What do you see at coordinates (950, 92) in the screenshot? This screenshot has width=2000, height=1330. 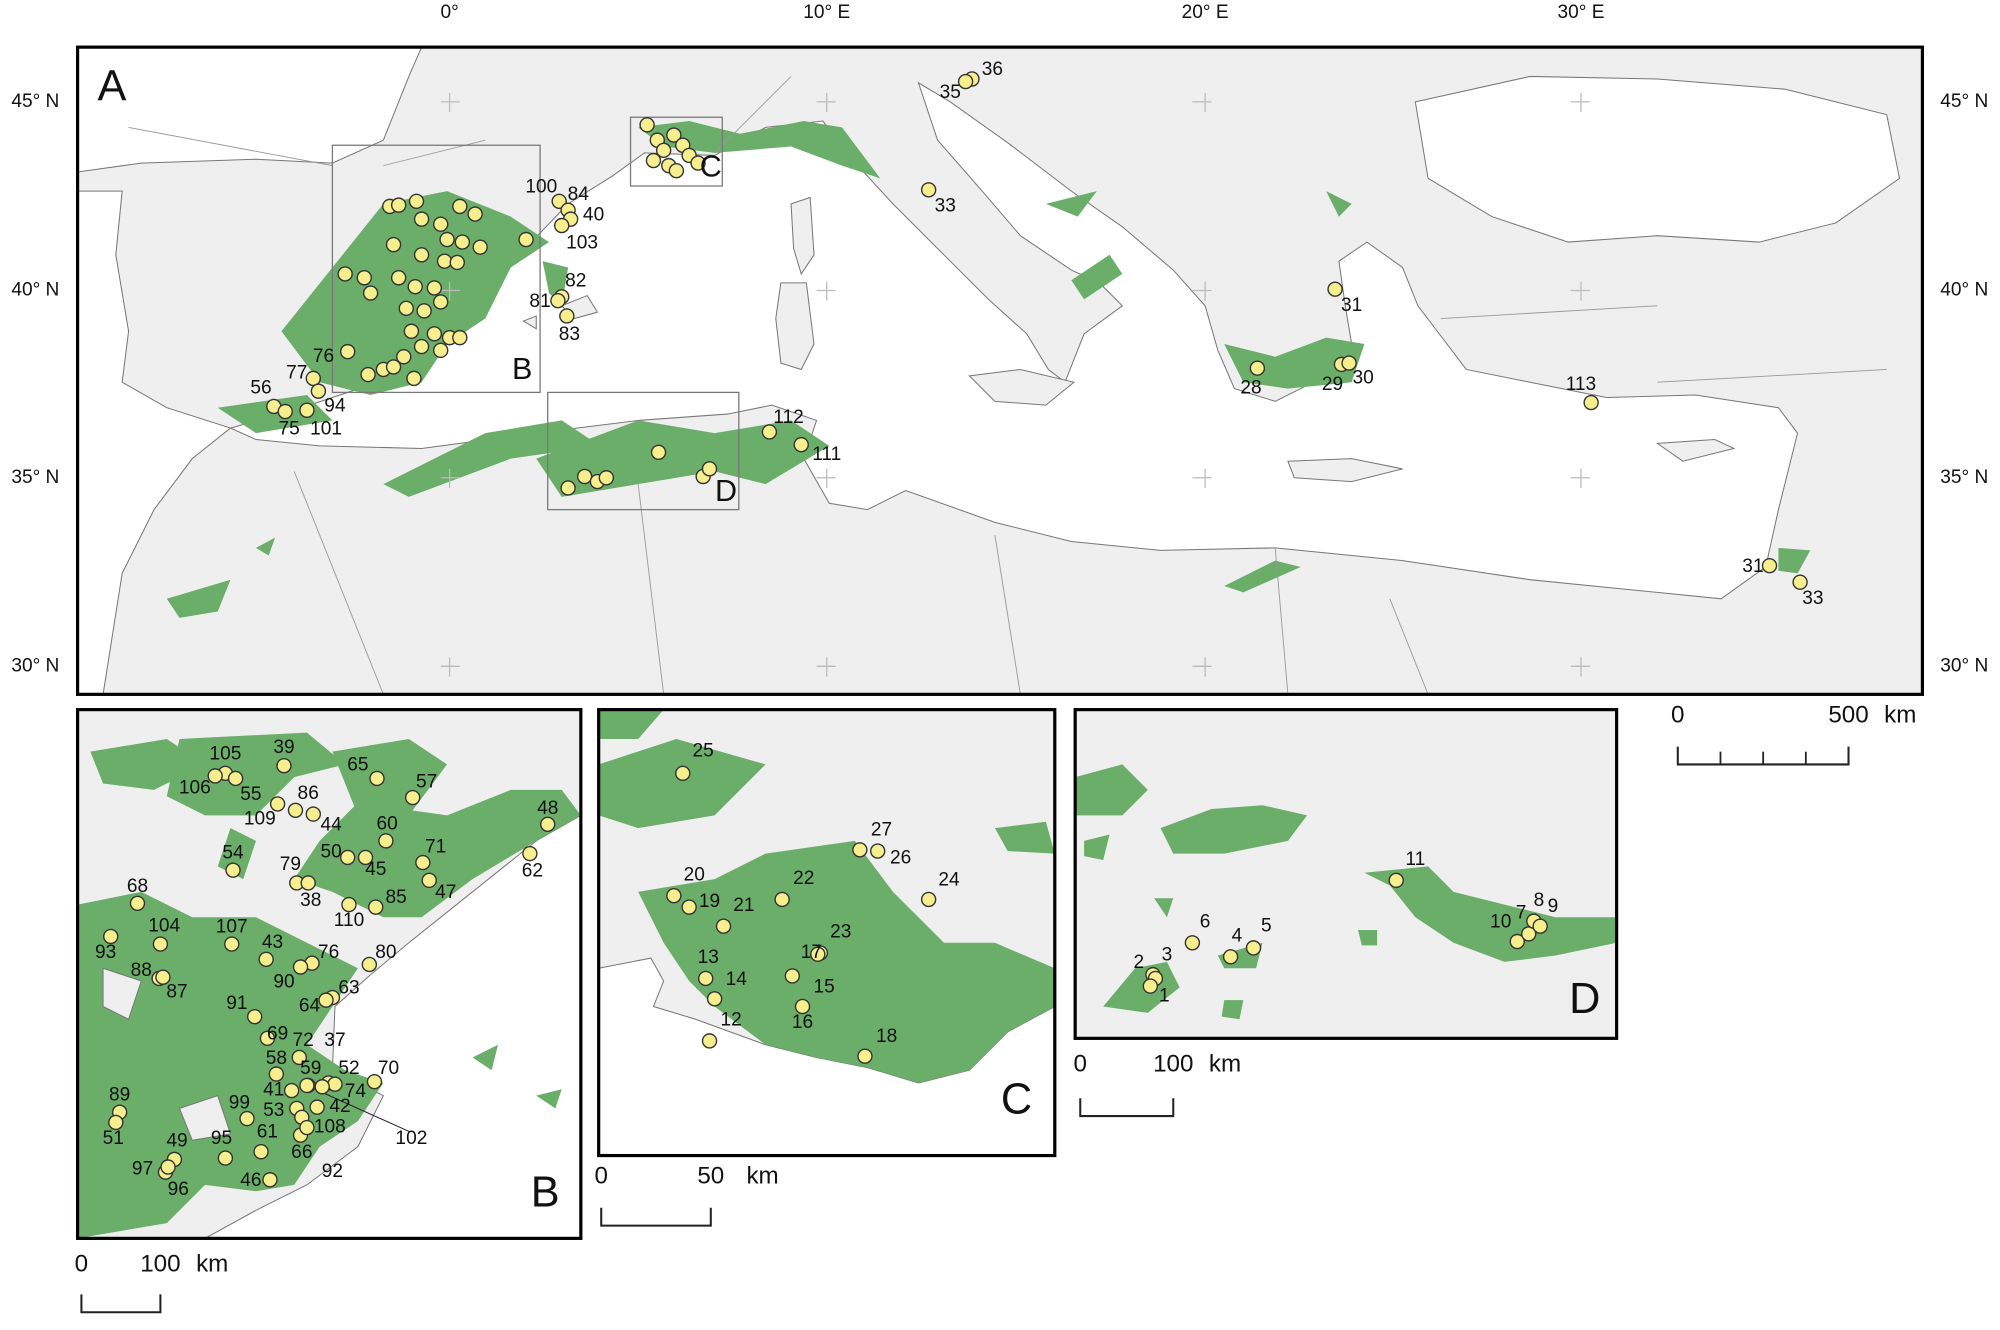 I see `site-label: 35` at bounding box center [950, 92].